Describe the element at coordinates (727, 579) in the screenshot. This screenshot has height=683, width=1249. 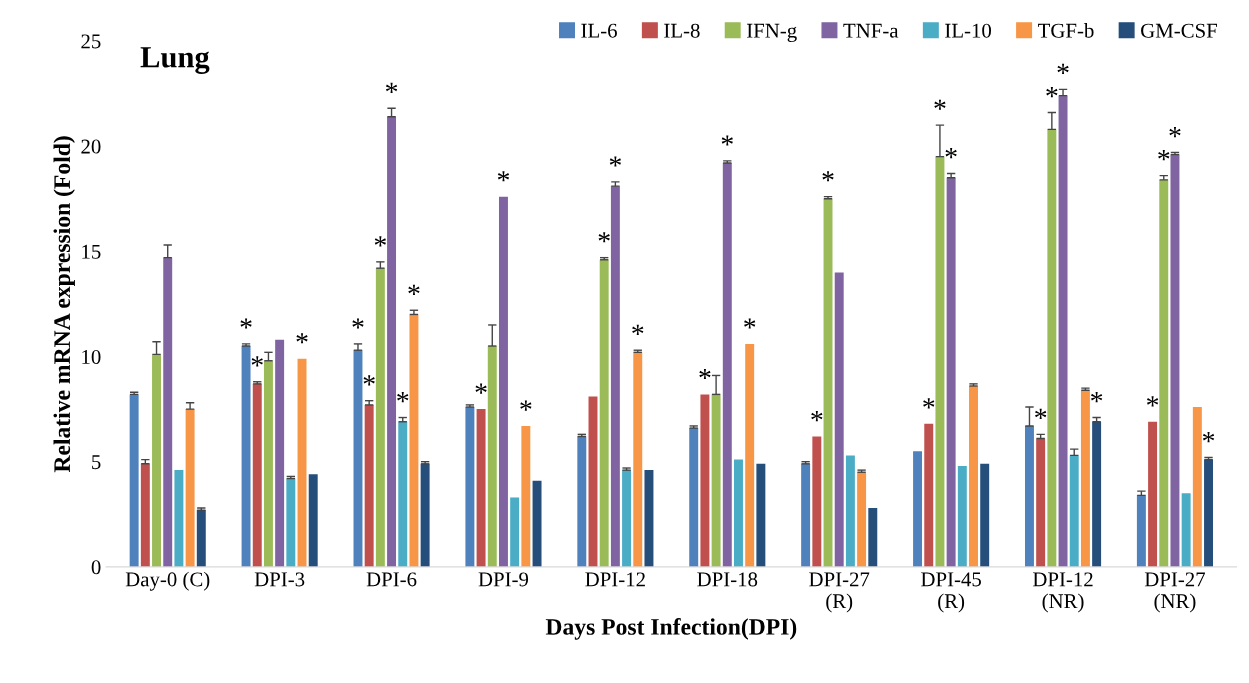
I see `x-tick-label: DPI-18` at that location.